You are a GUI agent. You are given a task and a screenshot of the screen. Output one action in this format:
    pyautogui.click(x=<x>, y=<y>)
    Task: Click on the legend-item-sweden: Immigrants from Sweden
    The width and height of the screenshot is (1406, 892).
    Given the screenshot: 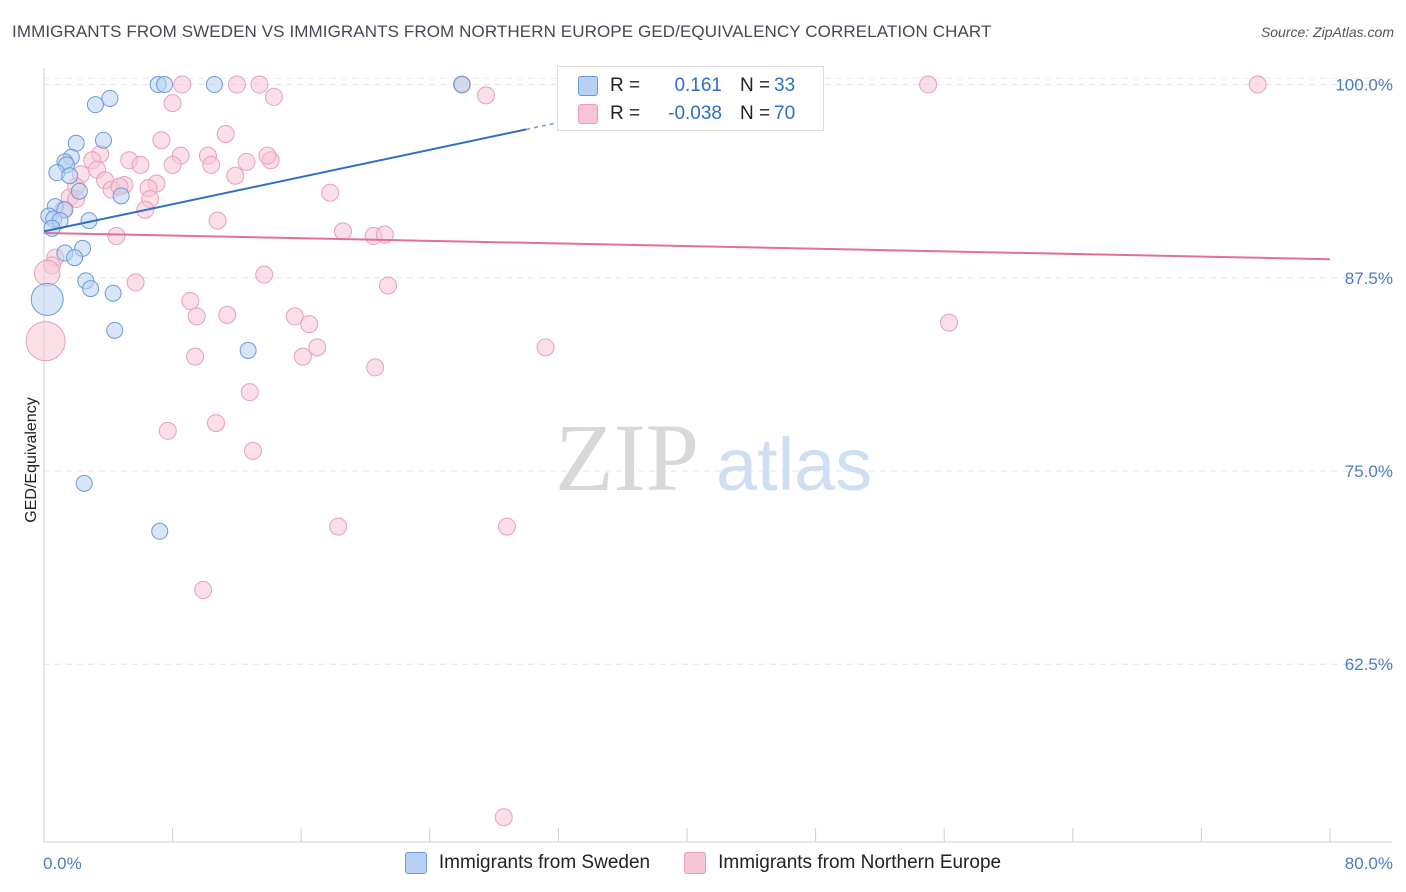 What is the action you would take?
    pyautogui.click(x=527, y=863)
    